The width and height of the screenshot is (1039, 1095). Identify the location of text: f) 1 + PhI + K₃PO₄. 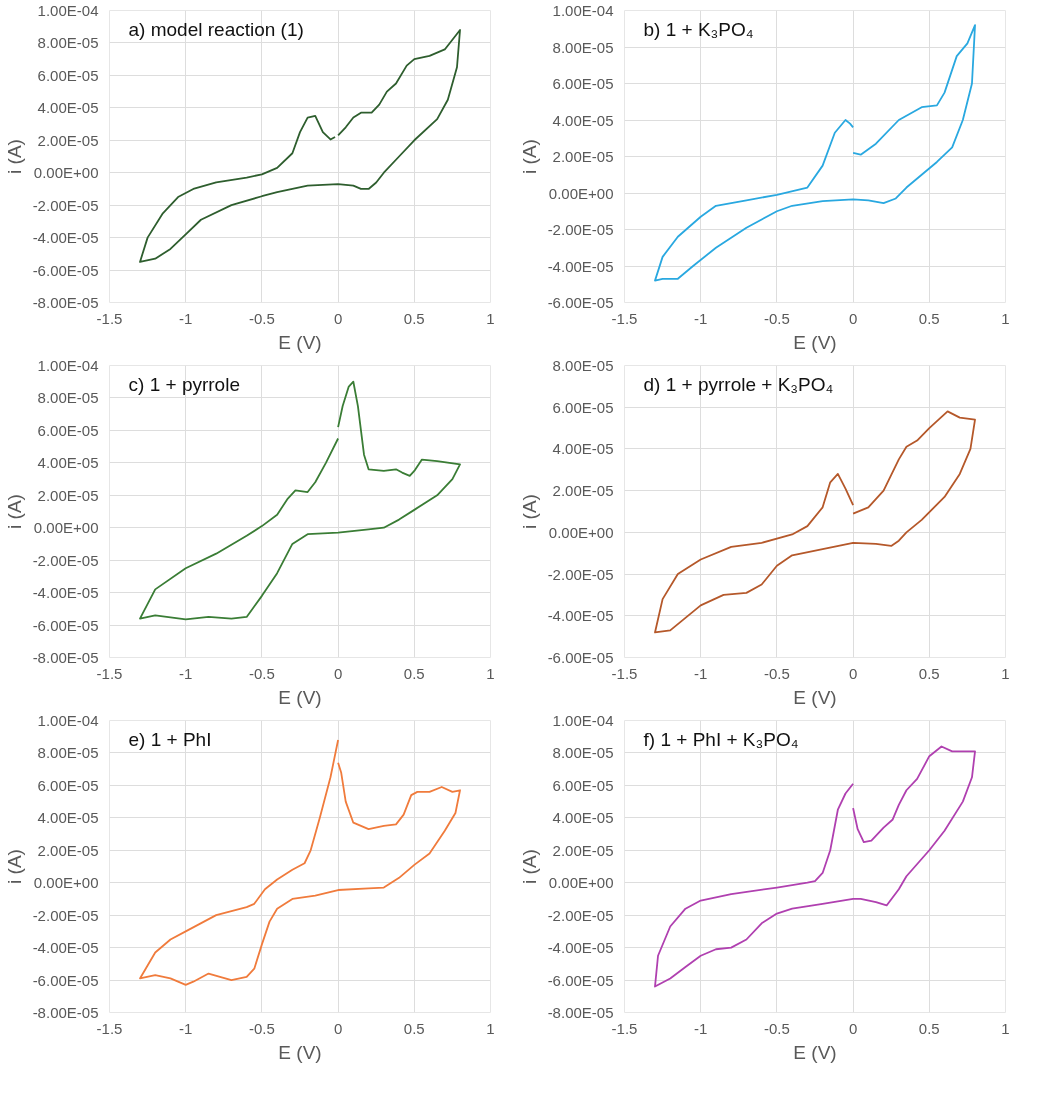
(721, 740).